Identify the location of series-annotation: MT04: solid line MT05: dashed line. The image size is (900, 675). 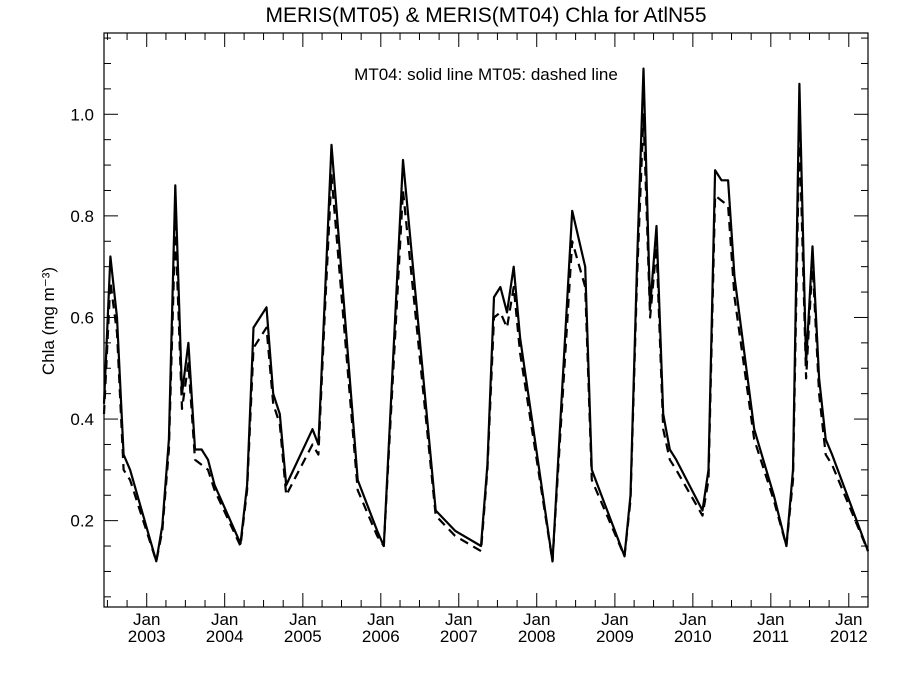
(486, 74).